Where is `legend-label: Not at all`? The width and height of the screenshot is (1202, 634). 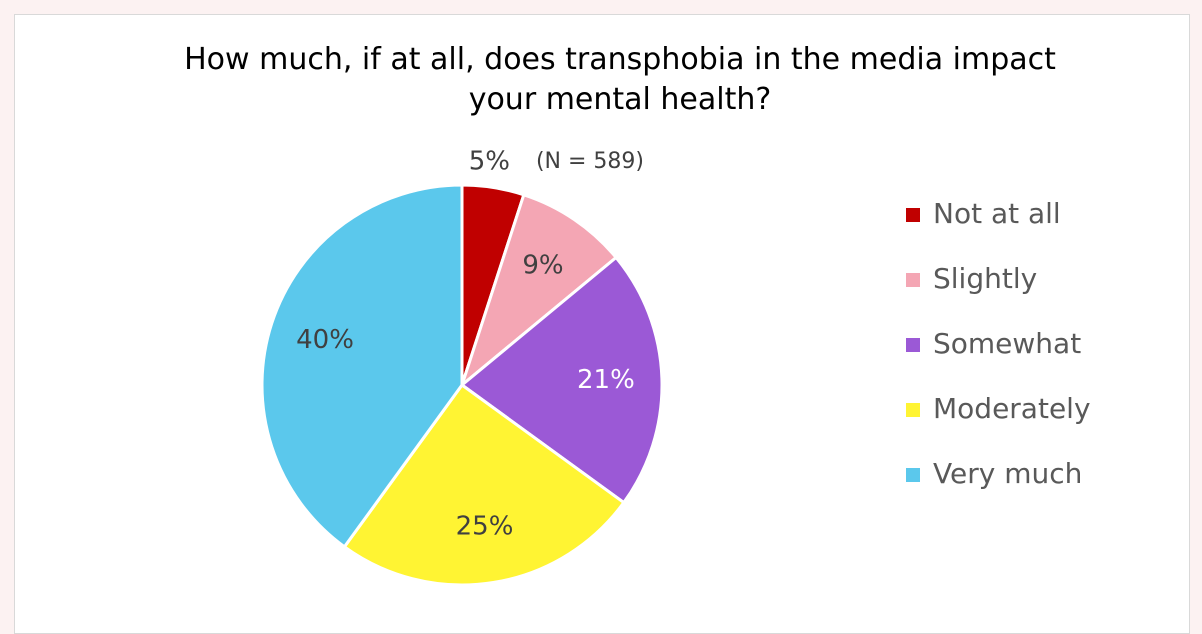
legend-label: Not at all is located at coordinates (997, 213).